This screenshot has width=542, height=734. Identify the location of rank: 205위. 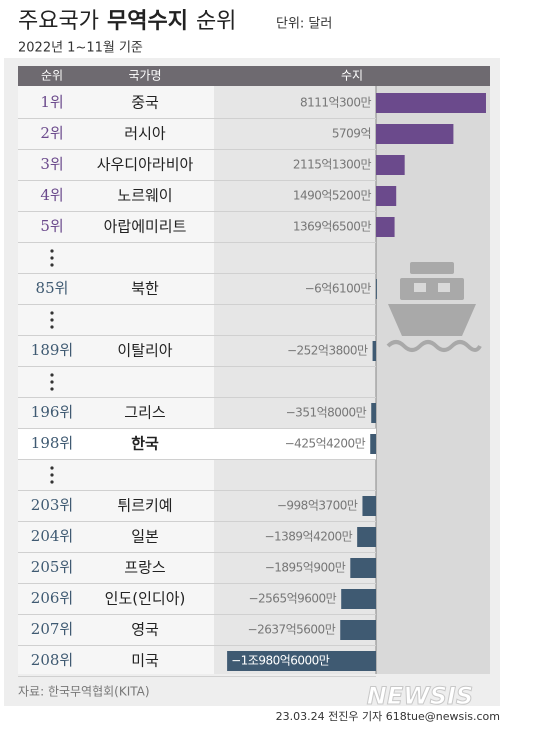
(52, 567).